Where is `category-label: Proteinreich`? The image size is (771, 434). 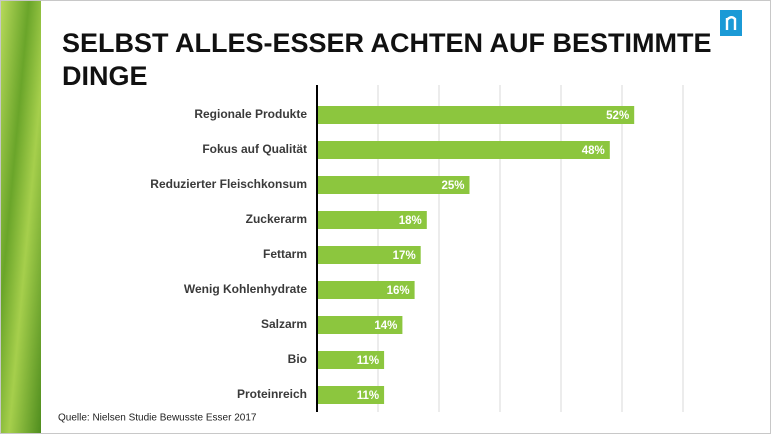 category-label: Proteinreich is located at coordinates (272, 394).